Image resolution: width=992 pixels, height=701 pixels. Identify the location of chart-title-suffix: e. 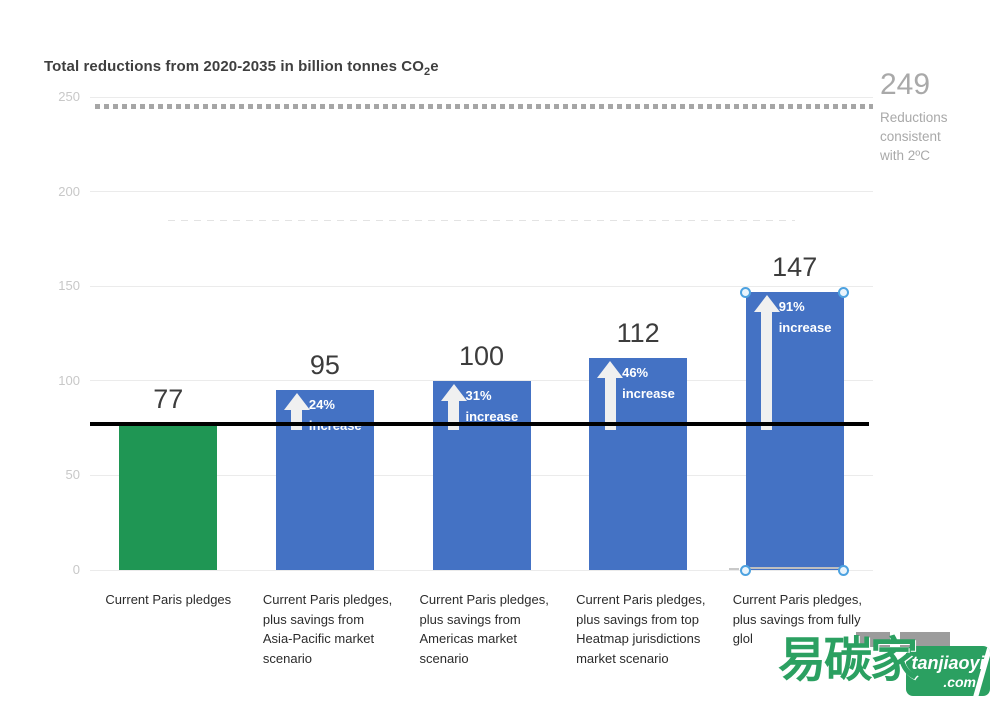
(434, 66).